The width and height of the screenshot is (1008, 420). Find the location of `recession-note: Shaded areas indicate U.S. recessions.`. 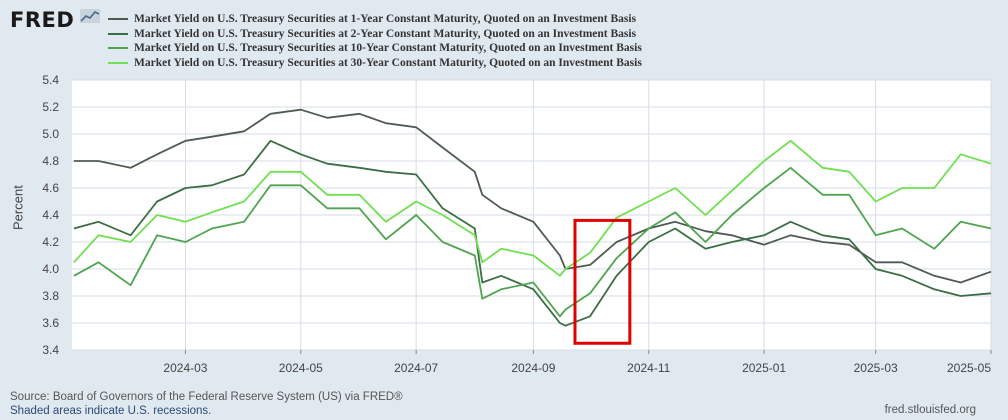

recession-note: Shaded areas indicate U.S. recessions. is located at coordinates (111, 411).